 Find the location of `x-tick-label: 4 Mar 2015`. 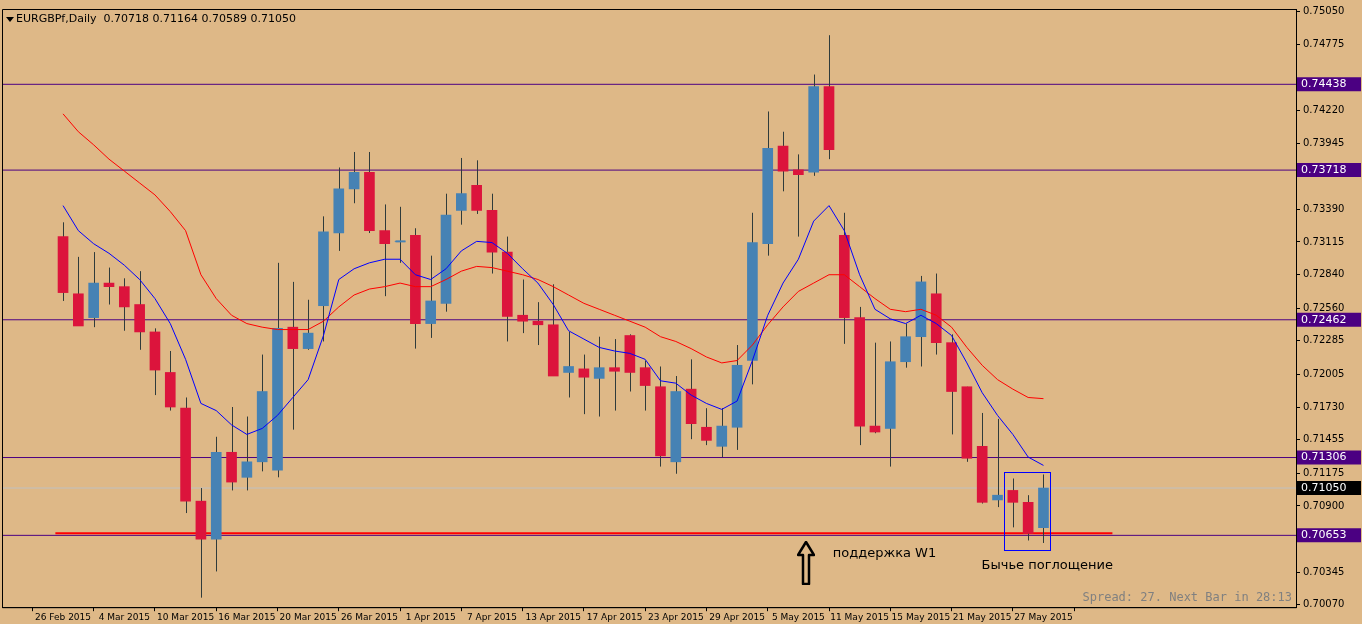

x-tick-label: 4 Mar 2015 is located at coordinates (124, 616).